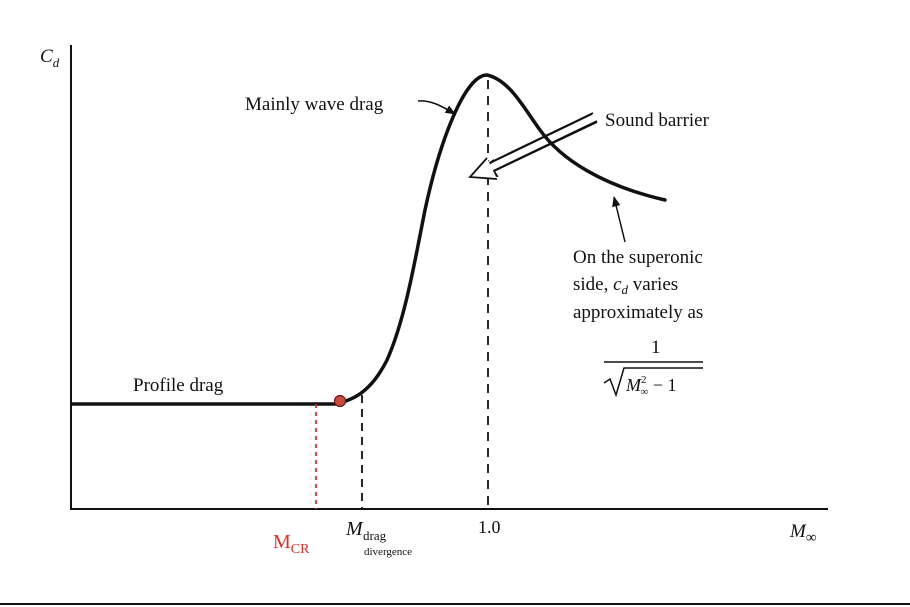 The height and width of the screenshot is (607, 910). What do you see at coordinates (638, 312) in the screenshot?
I see `supersonic-note-line-3: approximately as` at bounding box center [638, 312].